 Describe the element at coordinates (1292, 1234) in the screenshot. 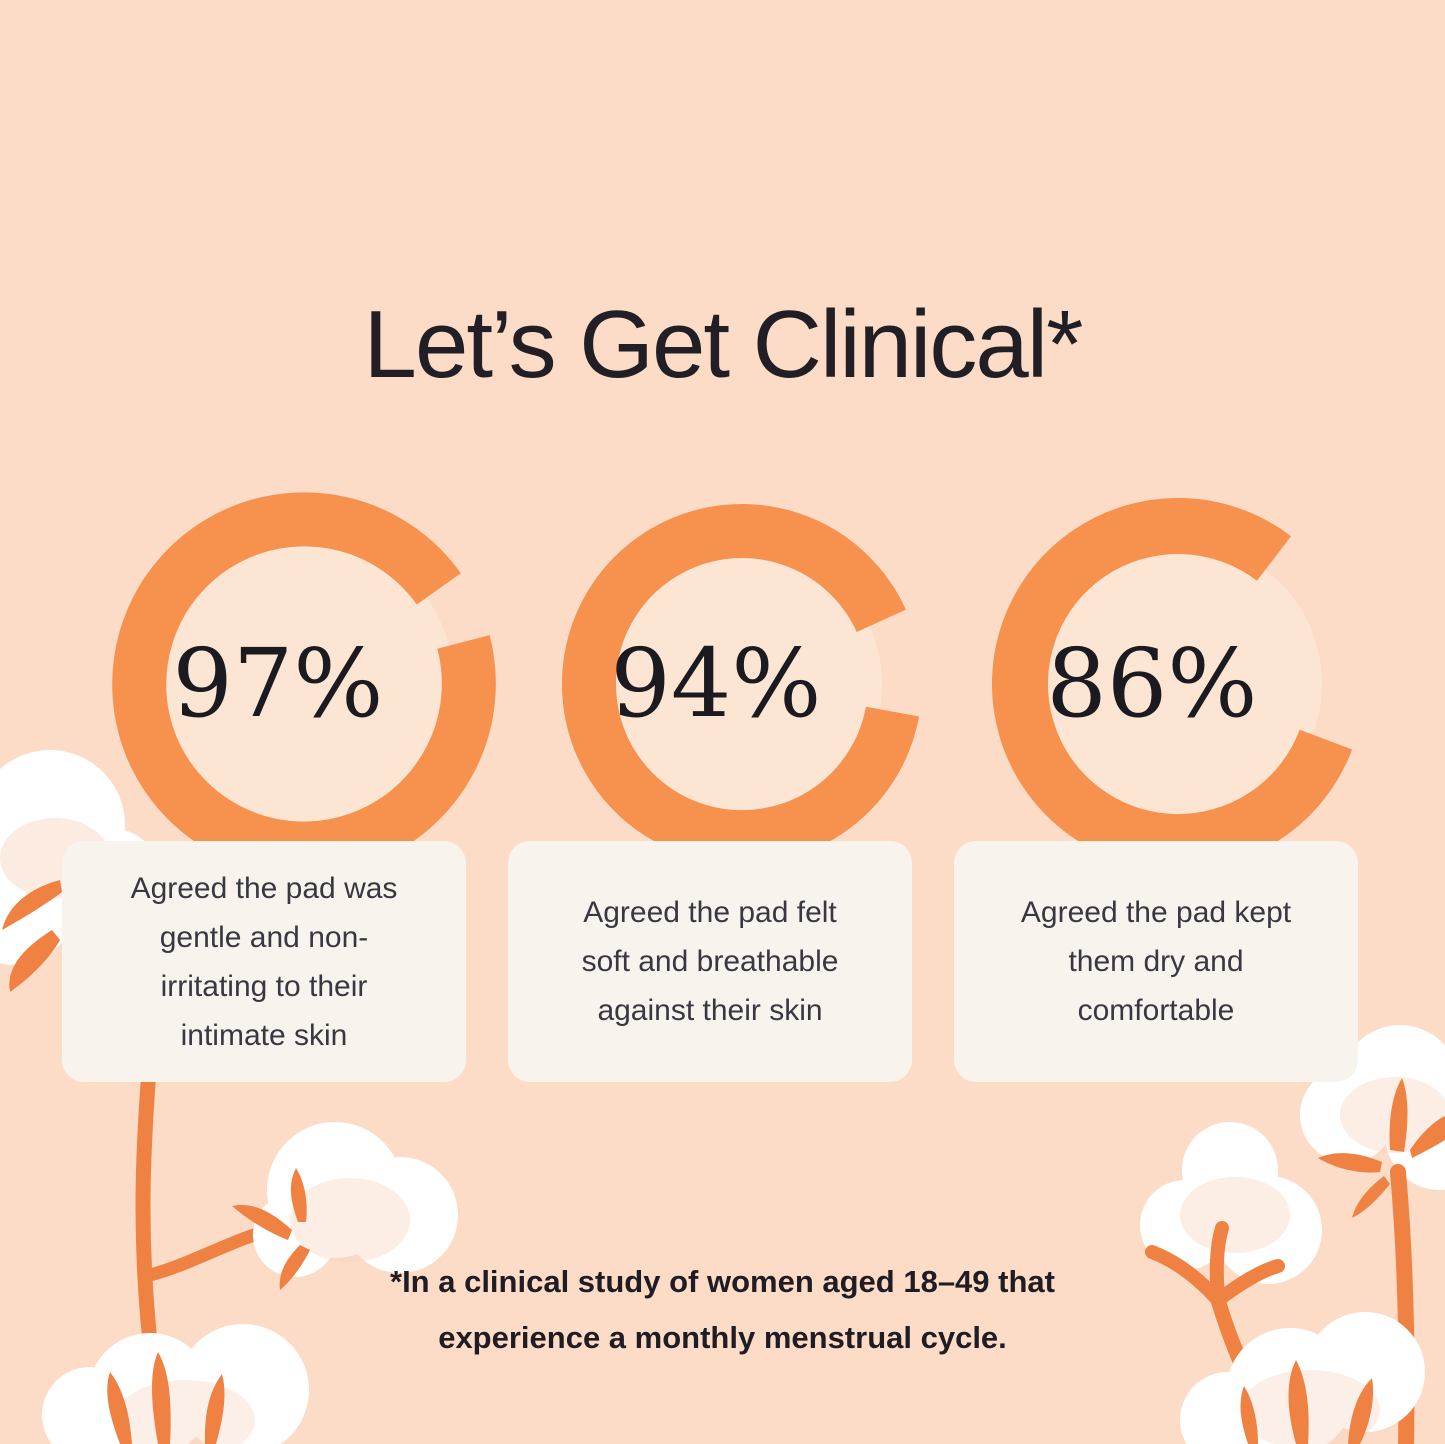

I see `cotton-flower-illustration-bottom-right` at that location.